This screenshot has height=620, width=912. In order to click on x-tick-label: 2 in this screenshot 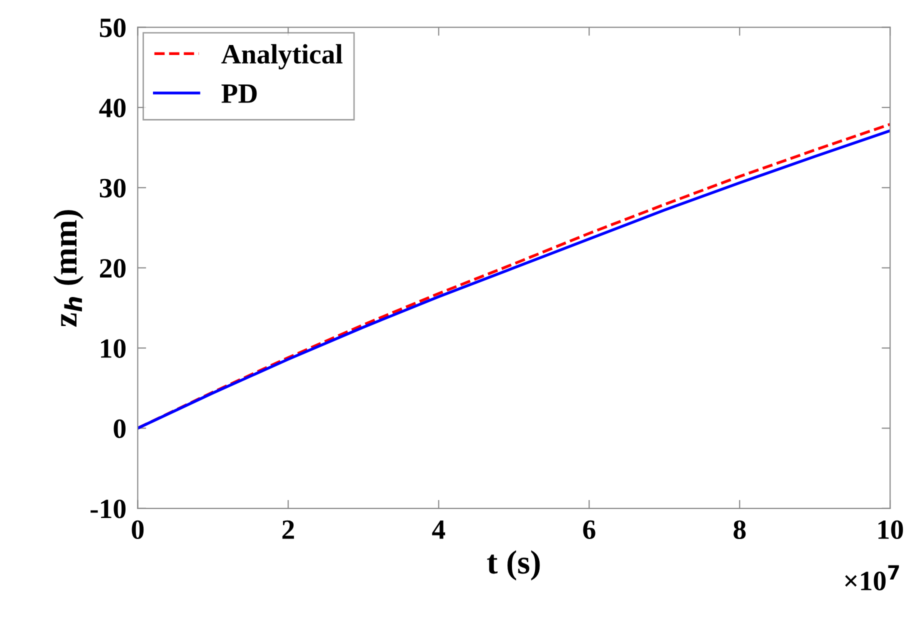, I will do `click(288, 529)`.